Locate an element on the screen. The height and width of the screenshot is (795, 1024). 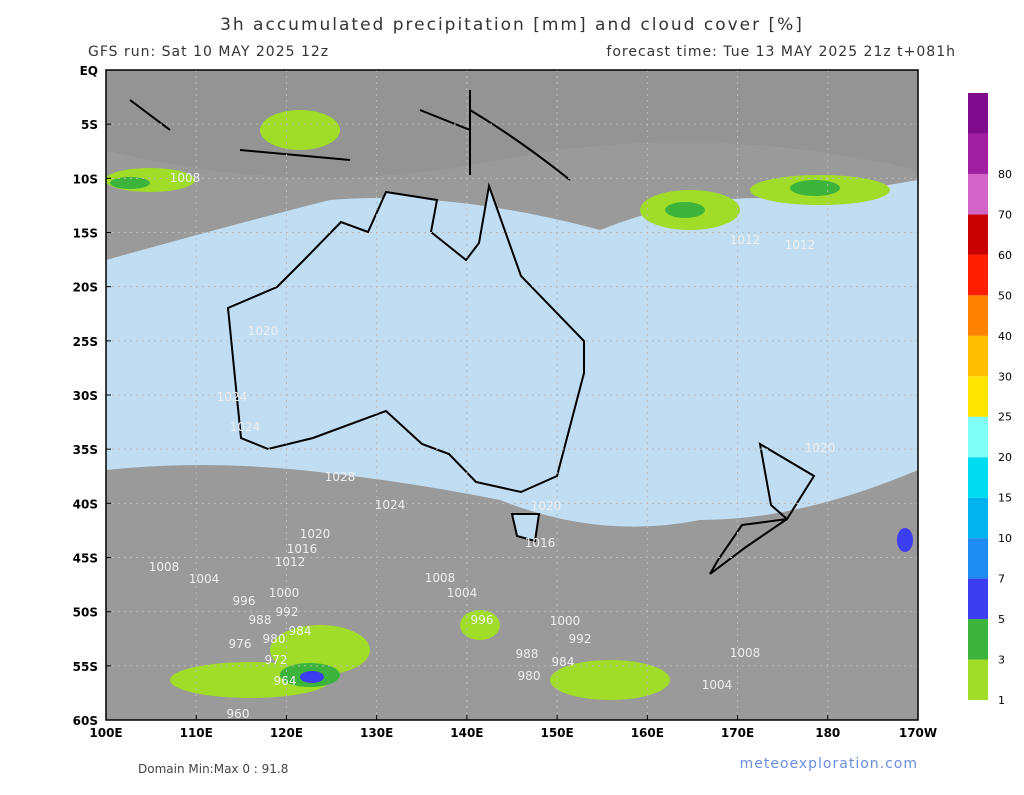
lat-label: 45S is located at coordinates (85, 559).